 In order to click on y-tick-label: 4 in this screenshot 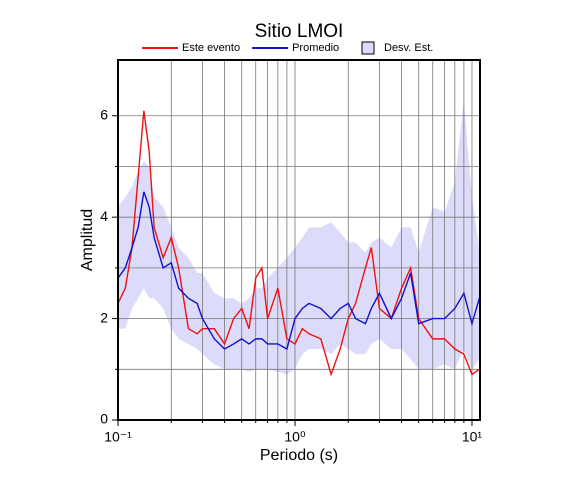, I will do `click(104, 216)`.